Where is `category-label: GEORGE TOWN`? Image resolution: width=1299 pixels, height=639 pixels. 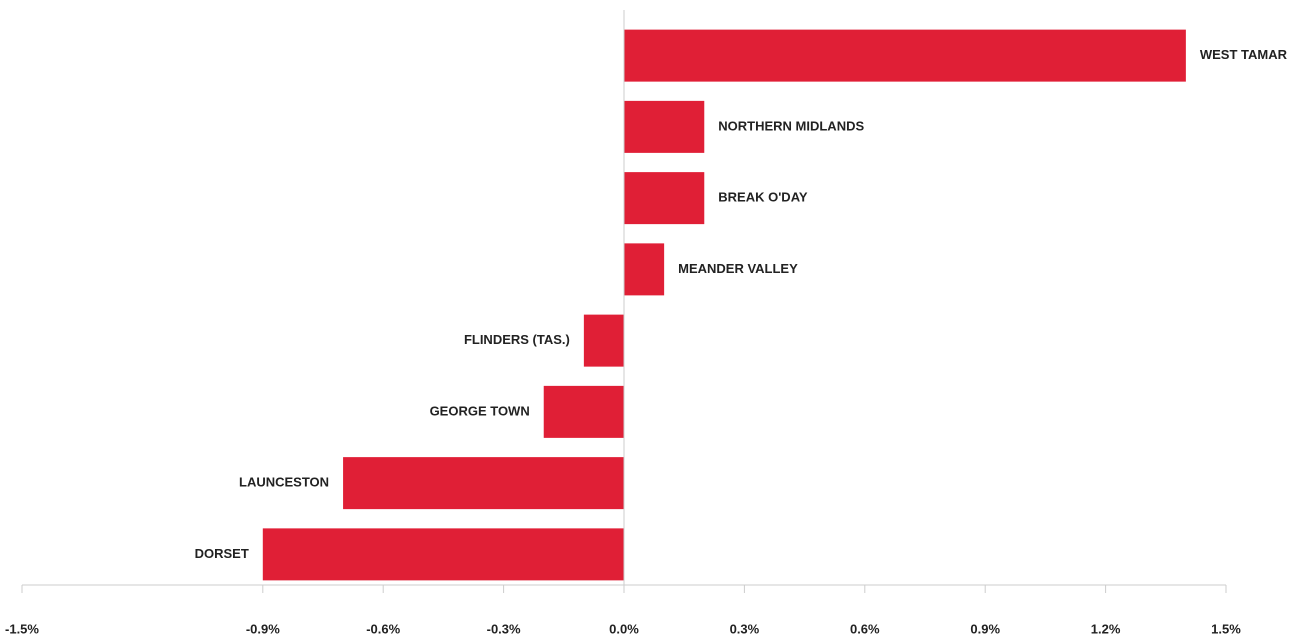 category-label: GEORGE TOWN is located at coordinates (480, 410).